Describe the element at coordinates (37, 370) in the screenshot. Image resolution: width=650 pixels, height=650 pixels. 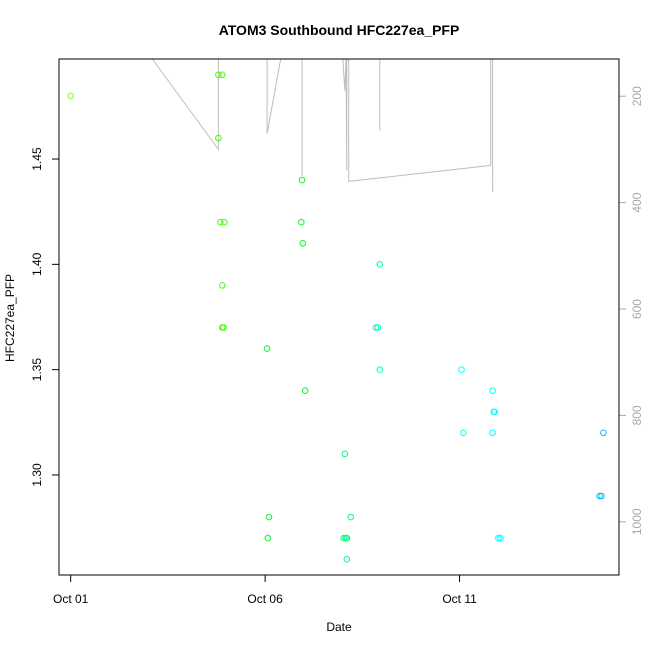
I see `y-tick-label: 1.35` at that location.